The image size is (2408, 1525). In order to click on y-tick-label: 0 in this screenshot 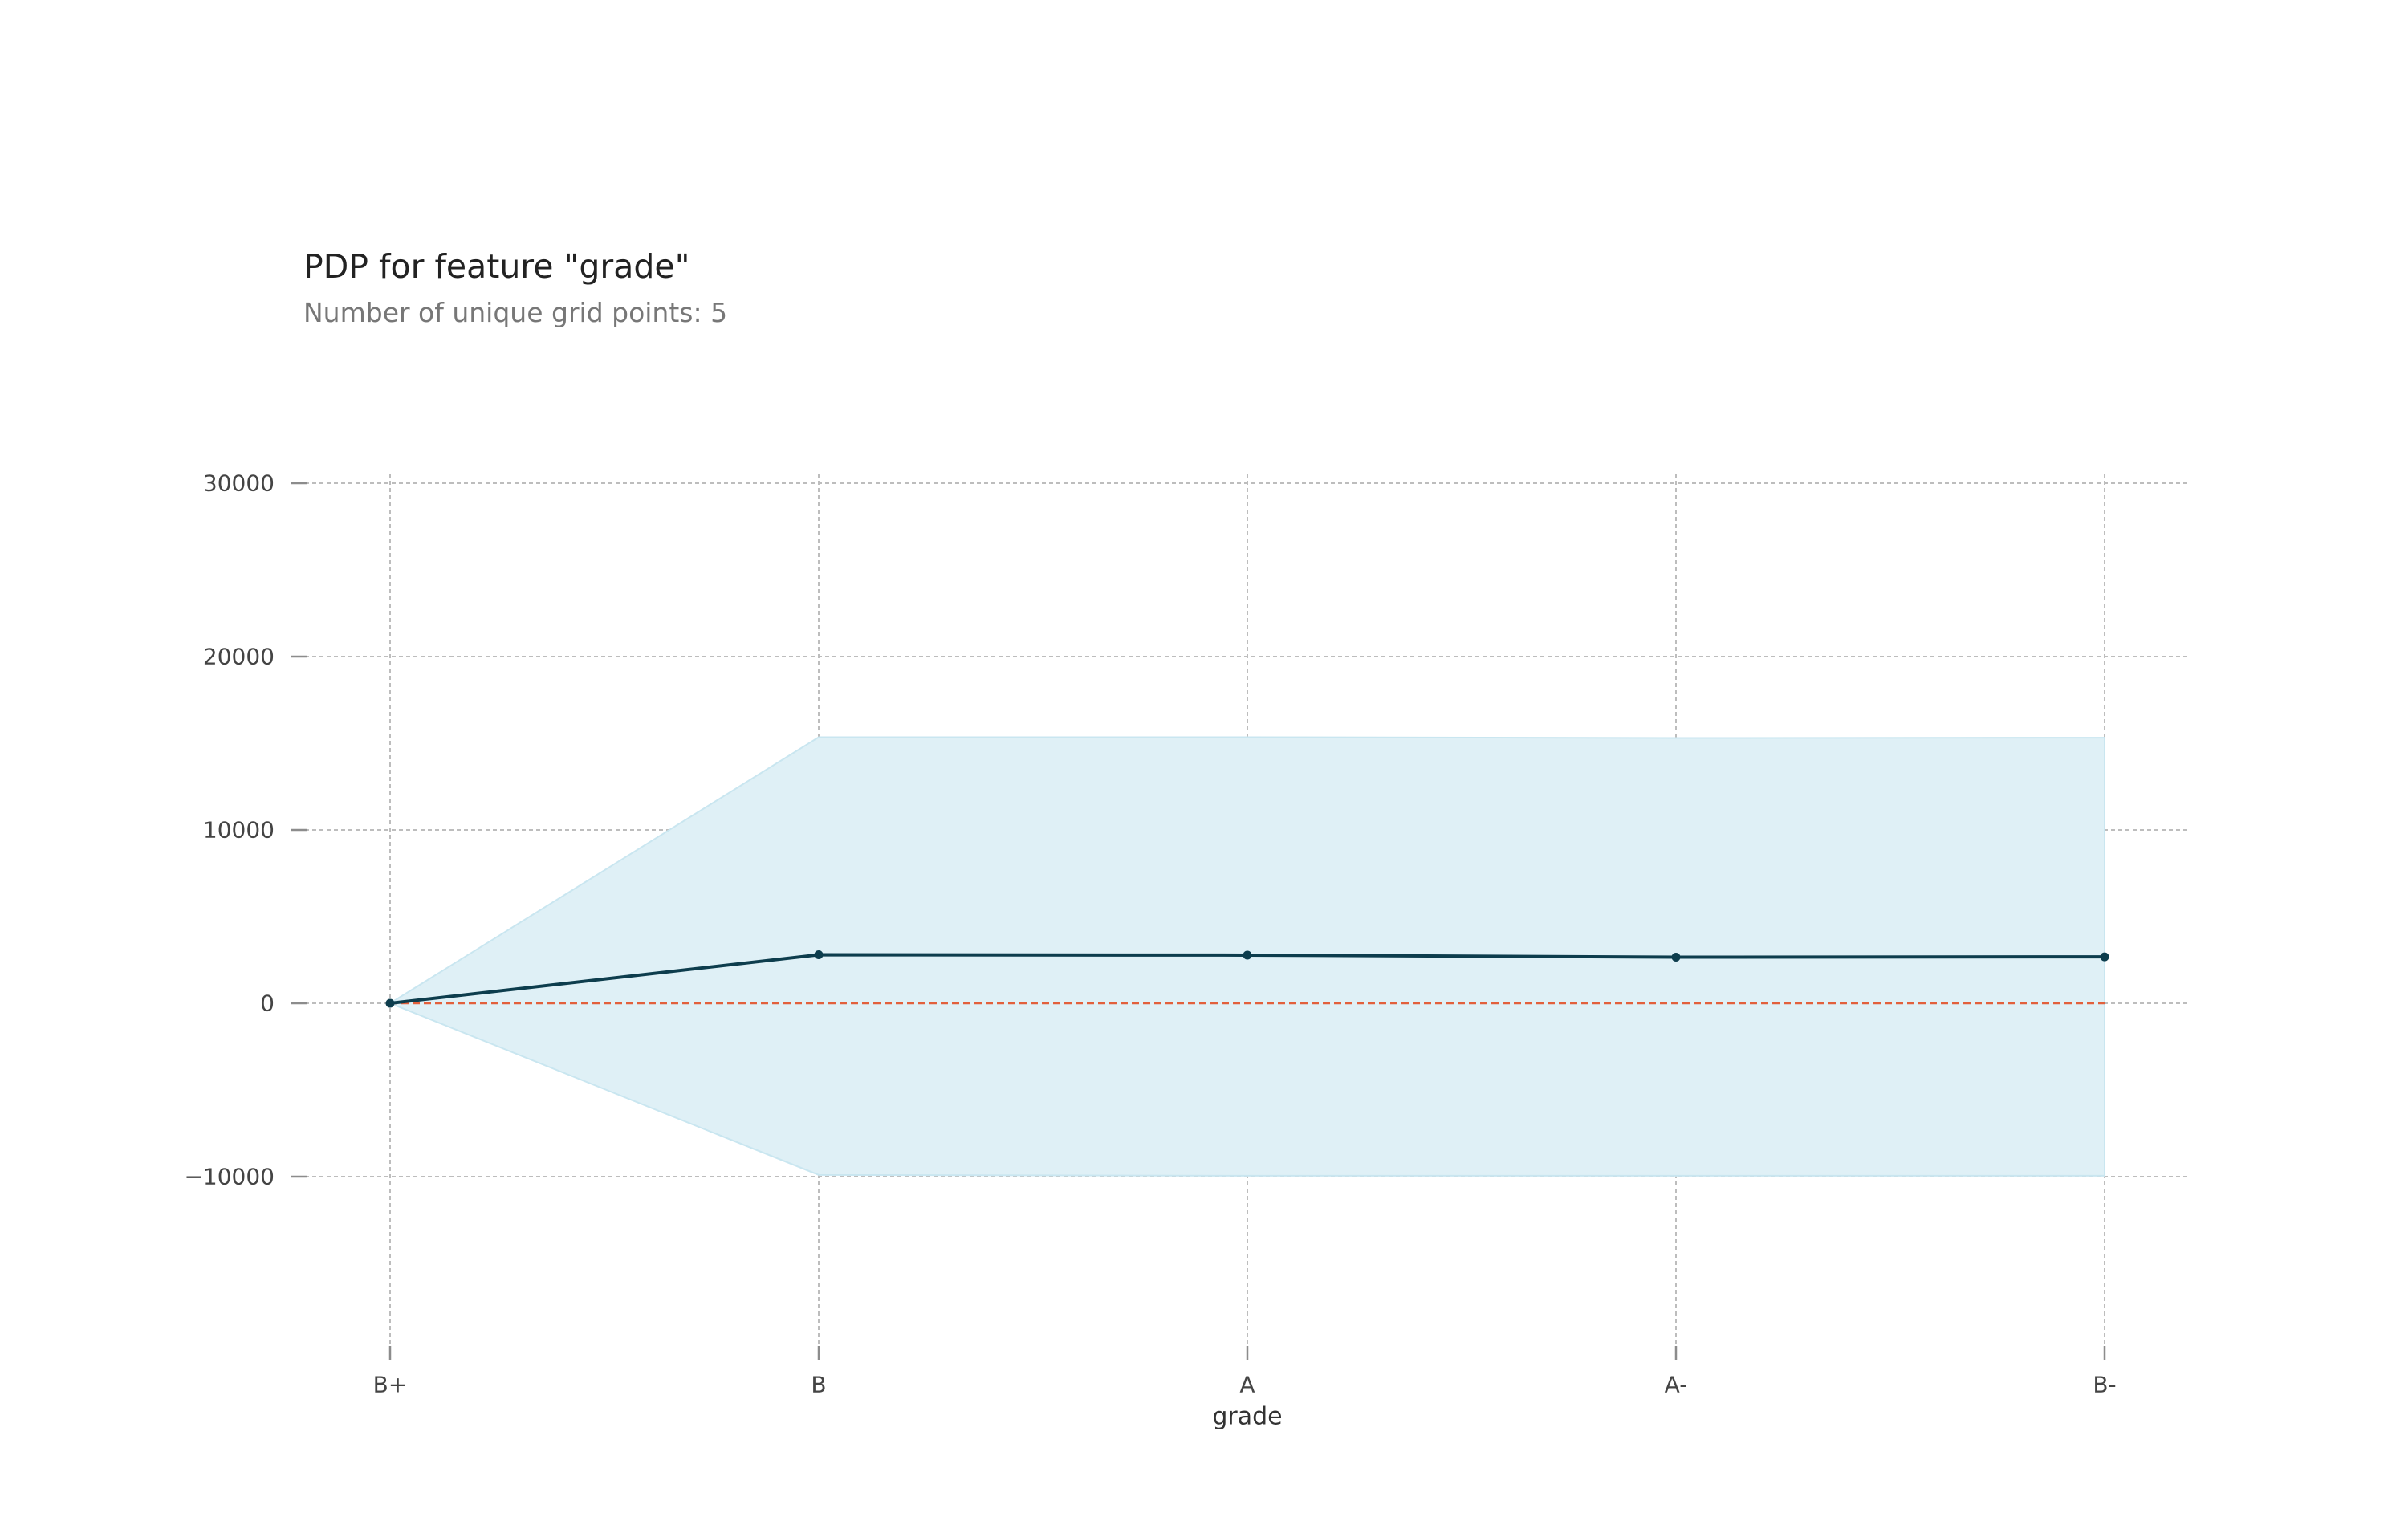, I will do `click(267, 1004)`.